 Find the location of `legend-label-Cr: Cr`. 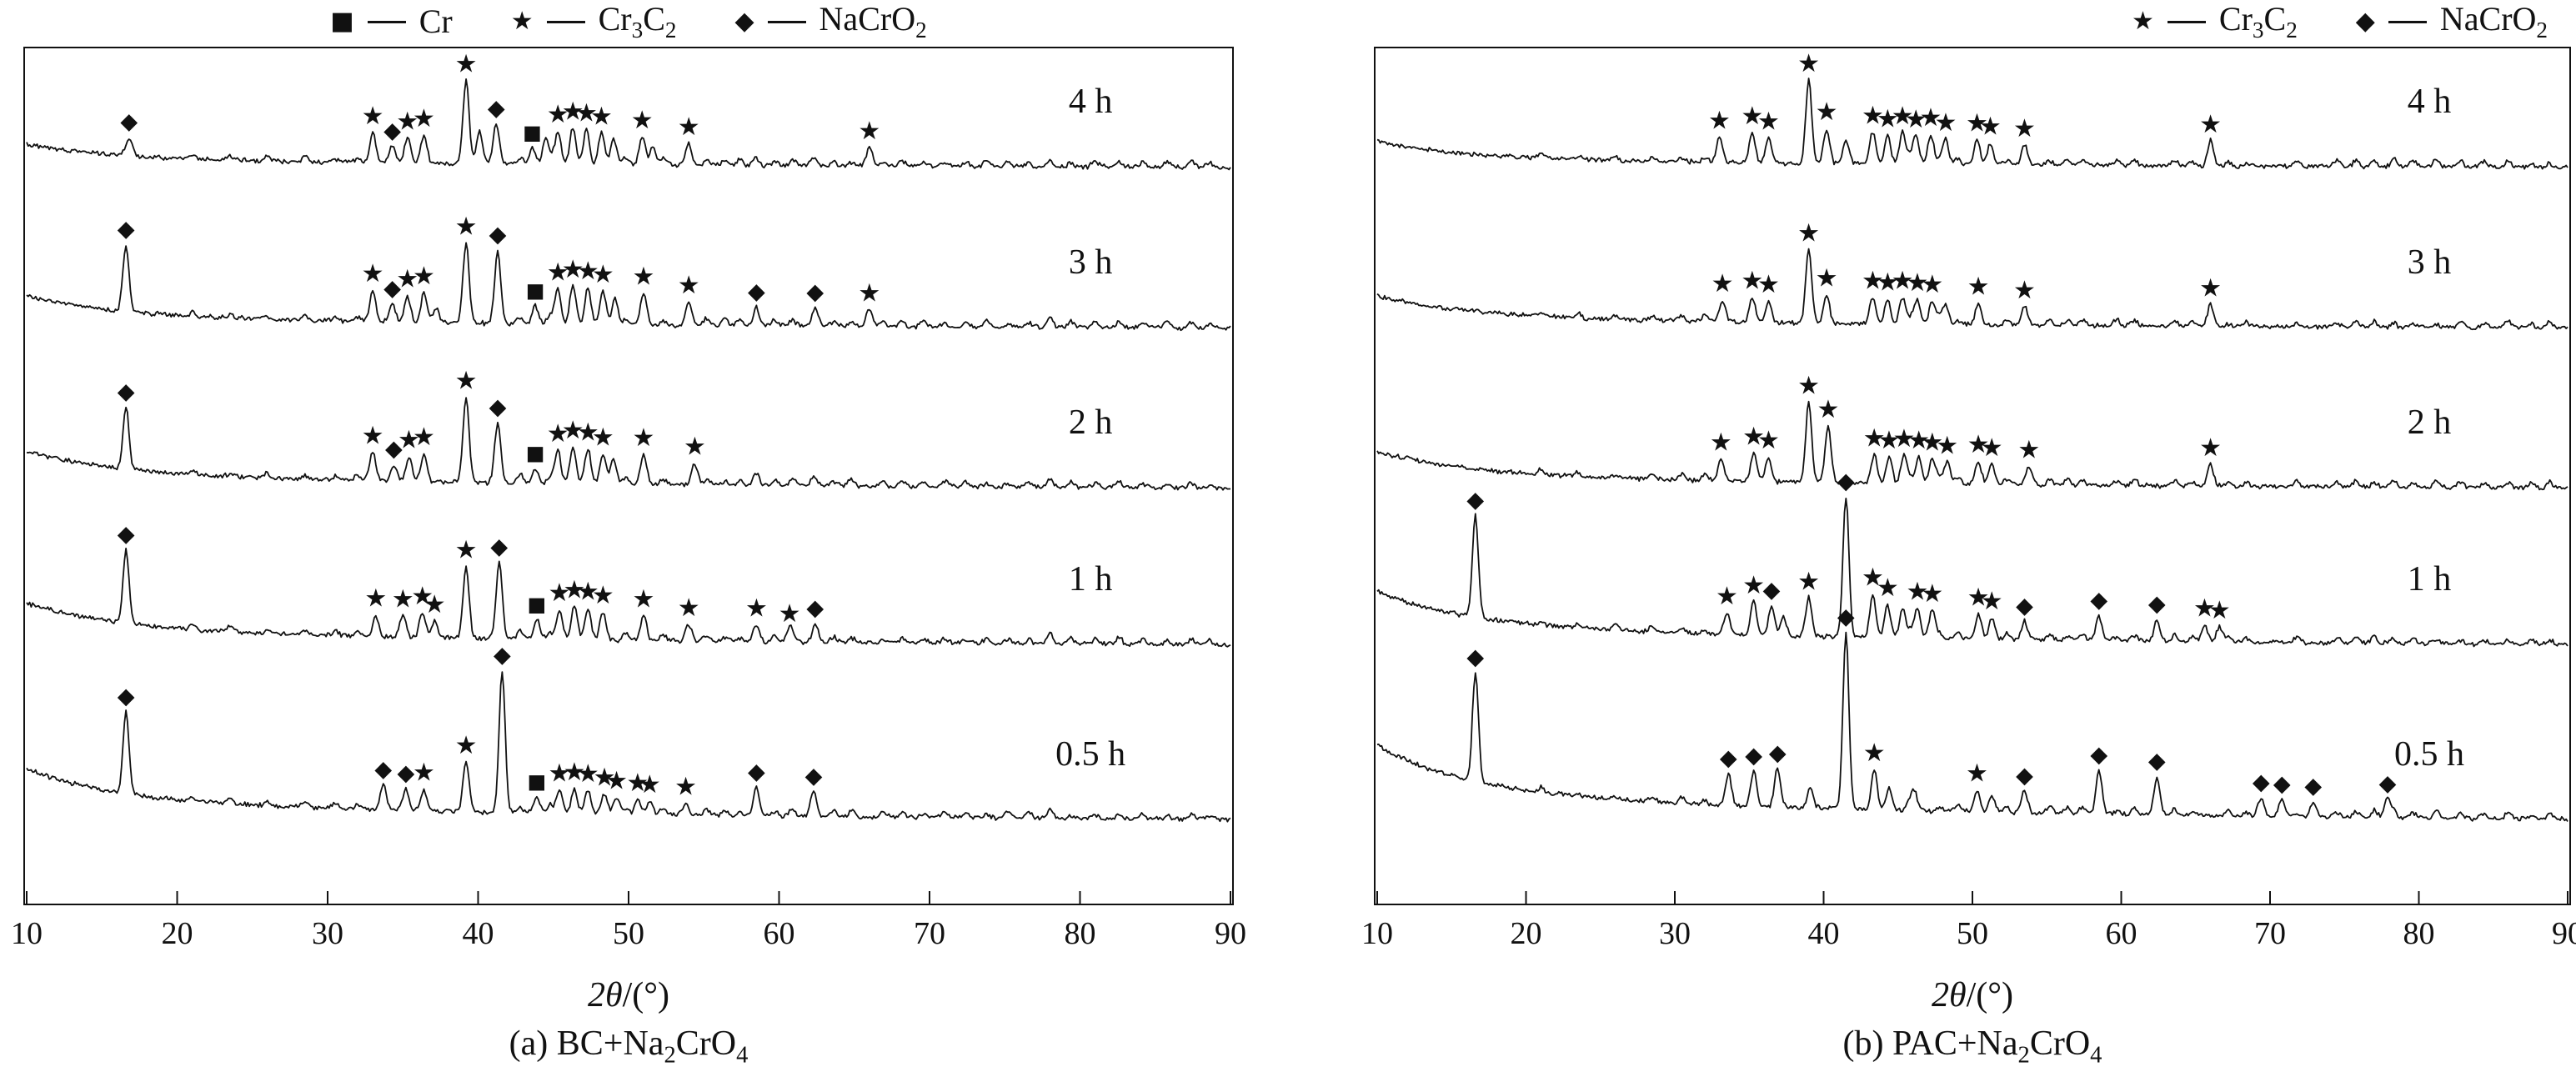

legend-label-Cr: Cr is located at coordinates (435, 21).